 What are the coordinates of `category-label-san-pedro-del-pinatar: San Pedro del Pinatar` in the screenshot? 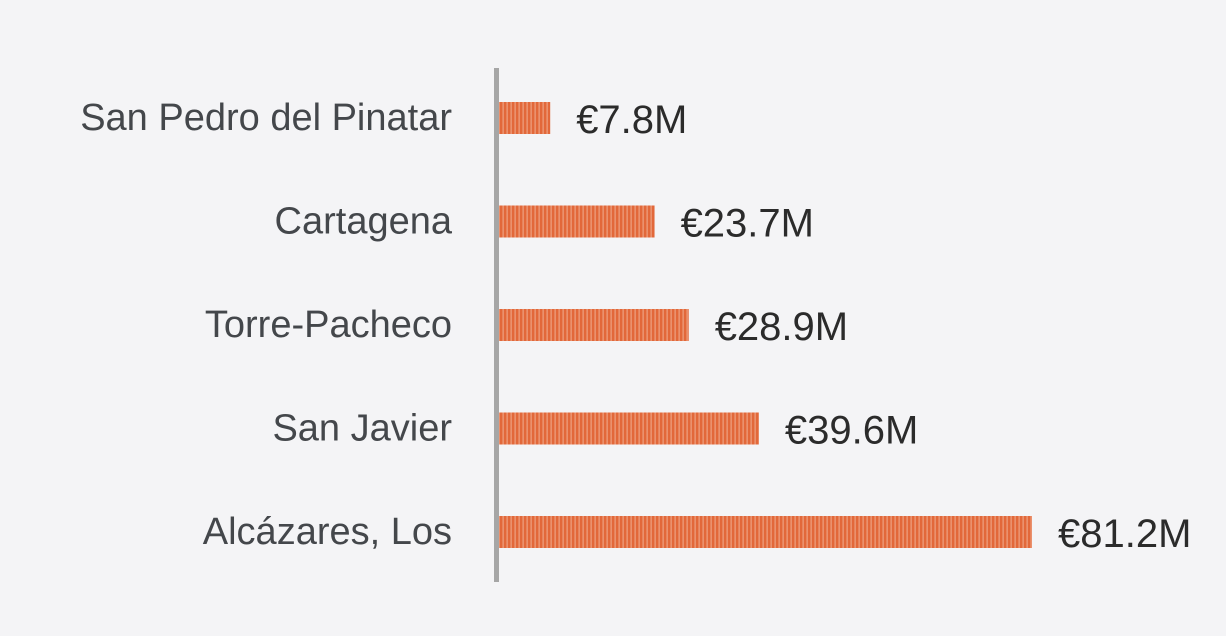 It's located at (266, 118).